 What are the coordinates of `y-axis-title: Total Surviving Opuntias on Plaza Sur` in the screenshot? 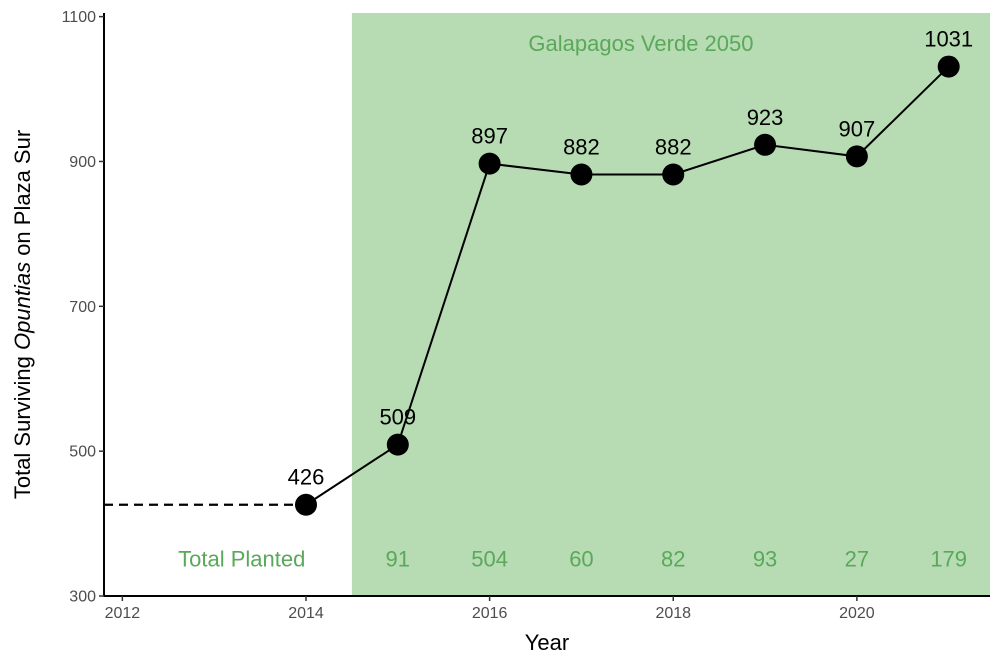 It's located at (22, 314).